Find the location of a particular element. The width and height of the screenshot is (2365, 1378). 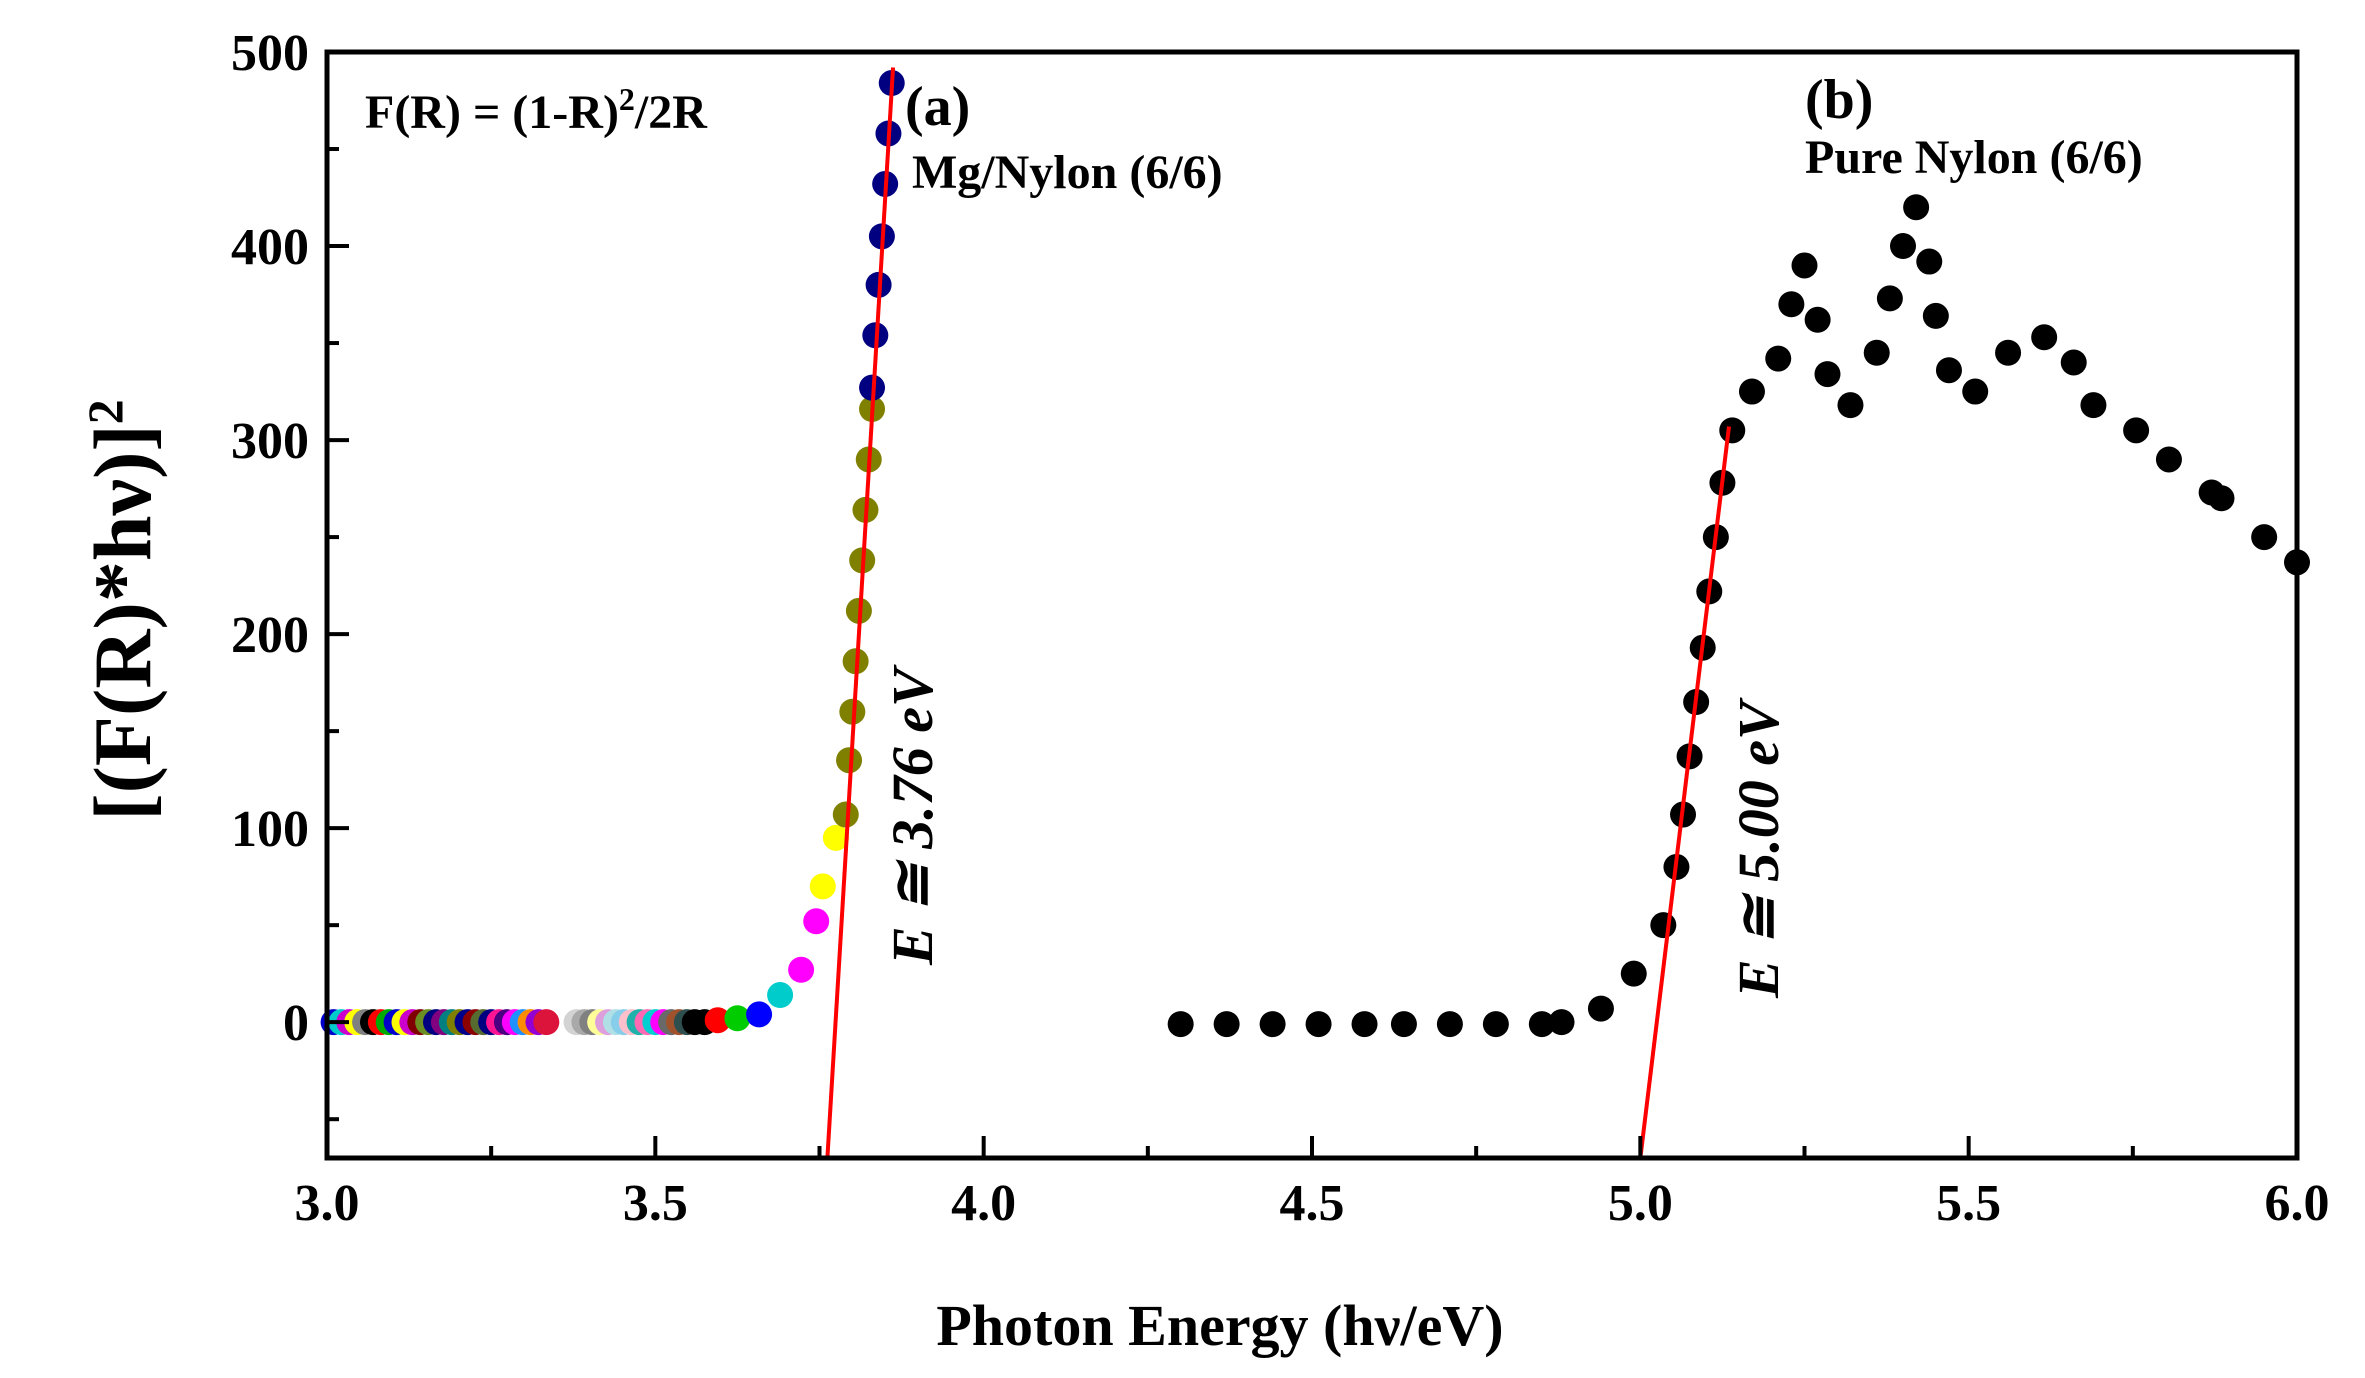

gap-label-a: E ≅ 3.76 eV is located at coordinates (912, 815).